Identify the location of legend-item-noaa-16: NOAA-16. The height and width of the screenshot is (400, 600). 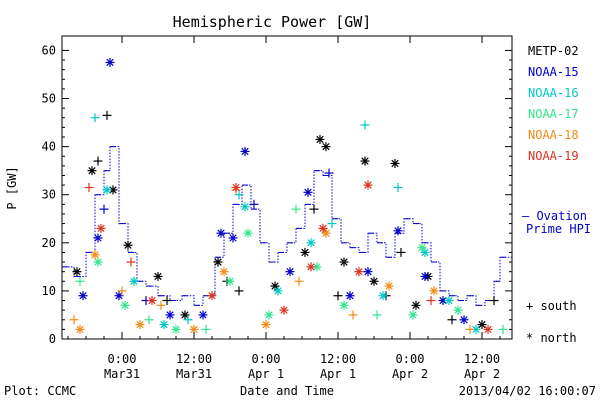
(553, 93).